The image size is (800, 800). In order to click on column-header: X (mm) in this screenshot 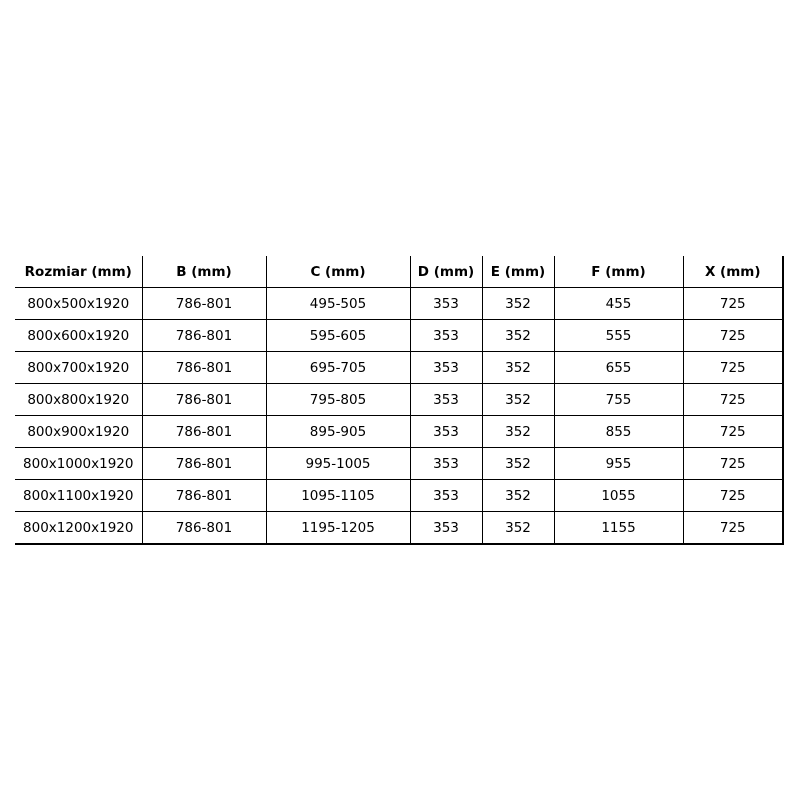, I will do `click(733, 272)`.